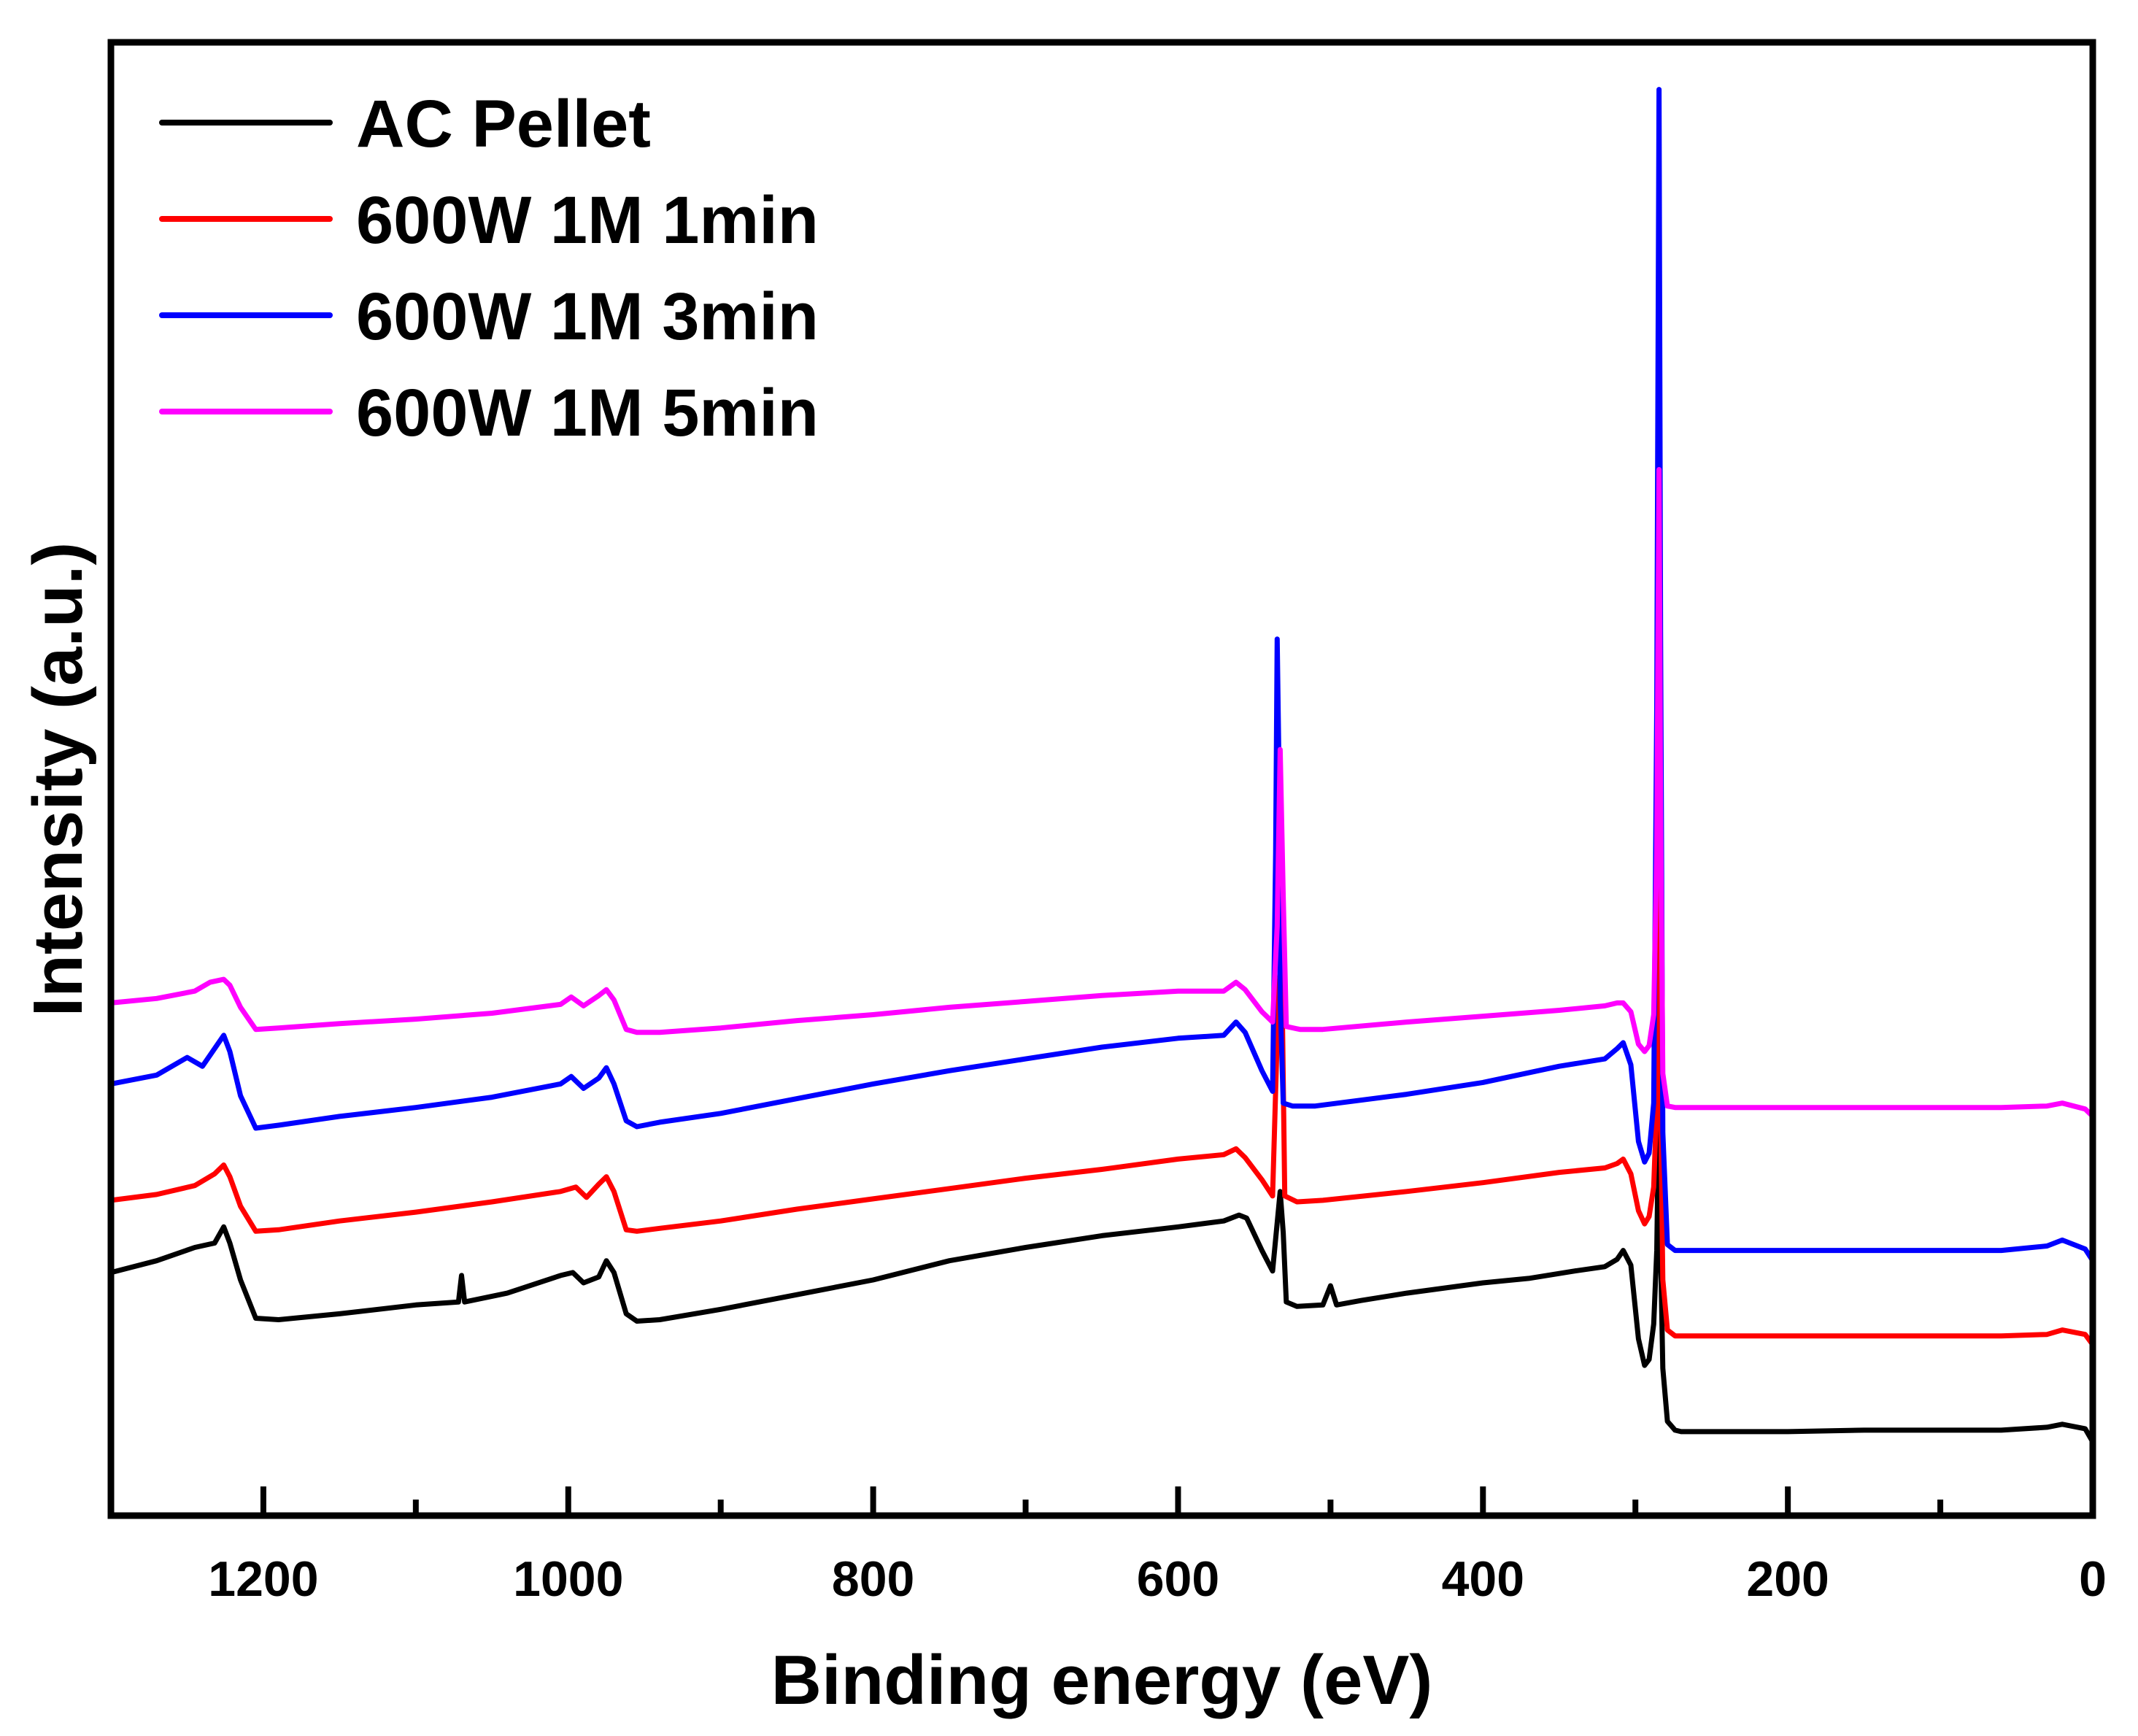 This screenshot has width=2138, height=1736. What do you see at coordinates (873, 1579) in the screenshot?
I see `x-tick-label-2: 800` at bounding box center [873, 1579].